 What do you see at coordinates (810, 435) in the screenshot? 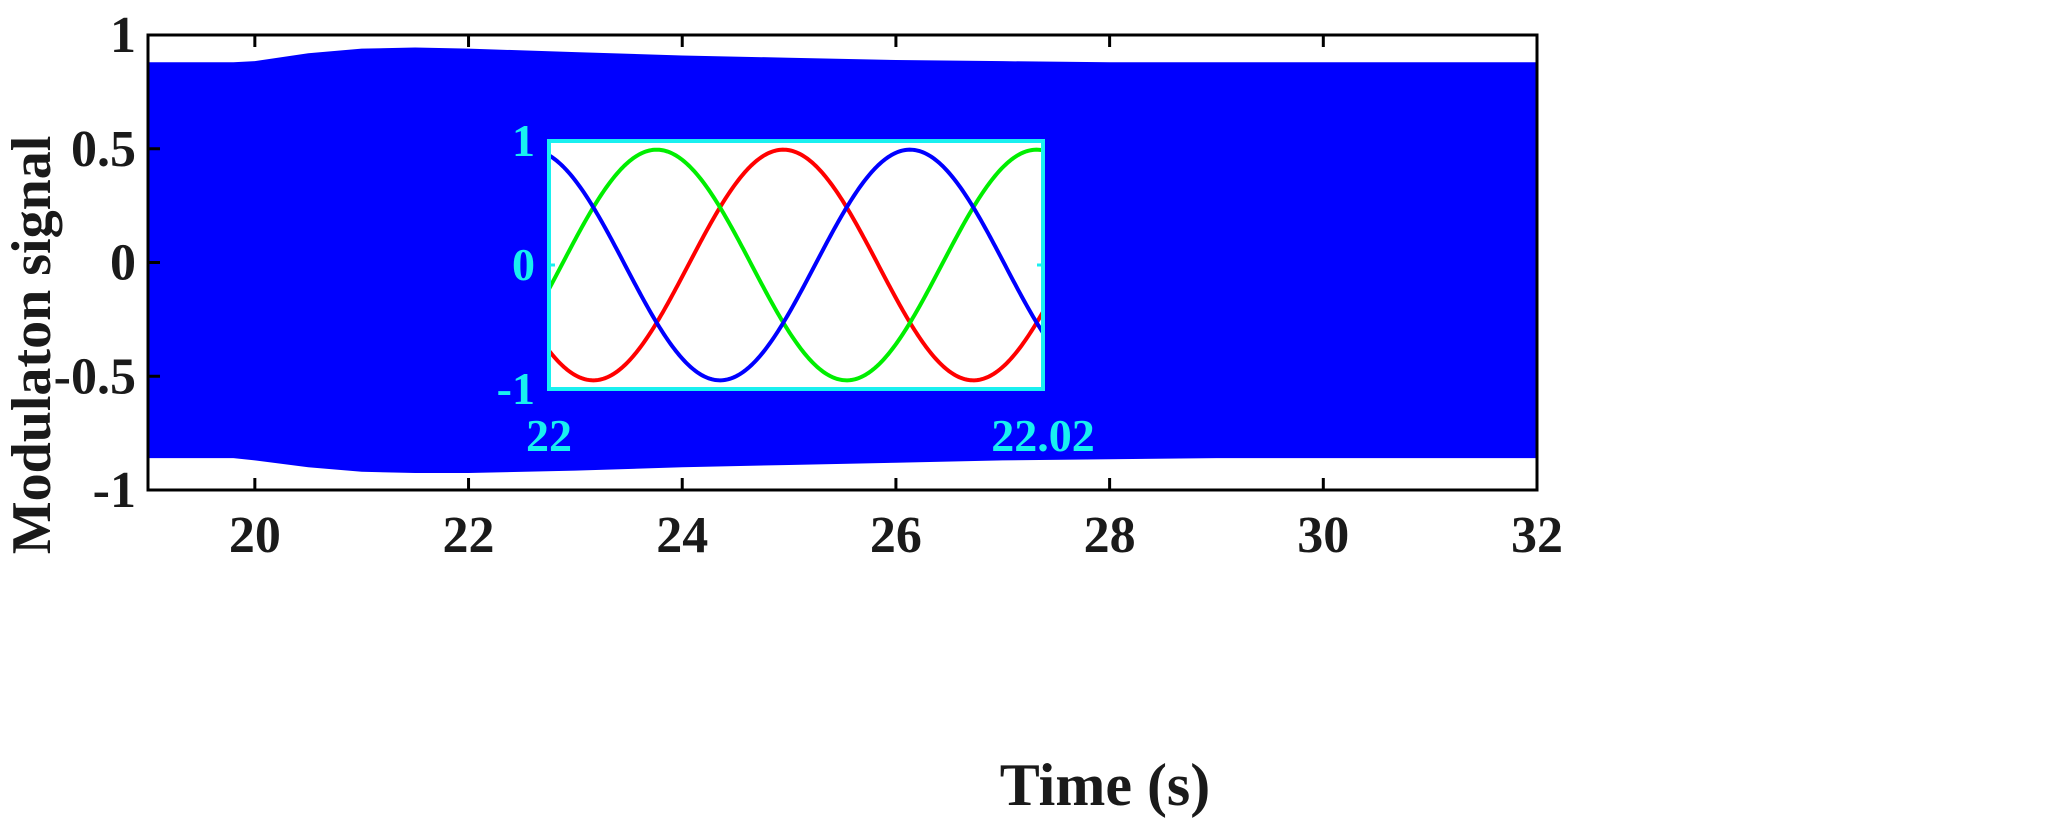
I see `inset-x-axis: 22 22.02` at bounding box center [810, 435].